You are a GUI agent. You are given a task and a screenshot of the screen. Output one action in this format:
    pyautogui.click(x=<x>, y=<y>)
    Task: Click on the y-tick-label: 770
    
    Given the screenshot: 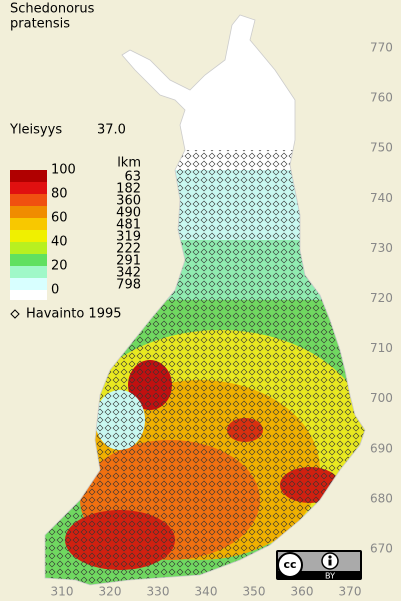 What is the action you would take?
    pyautogui.click(x=381, y=48)
    